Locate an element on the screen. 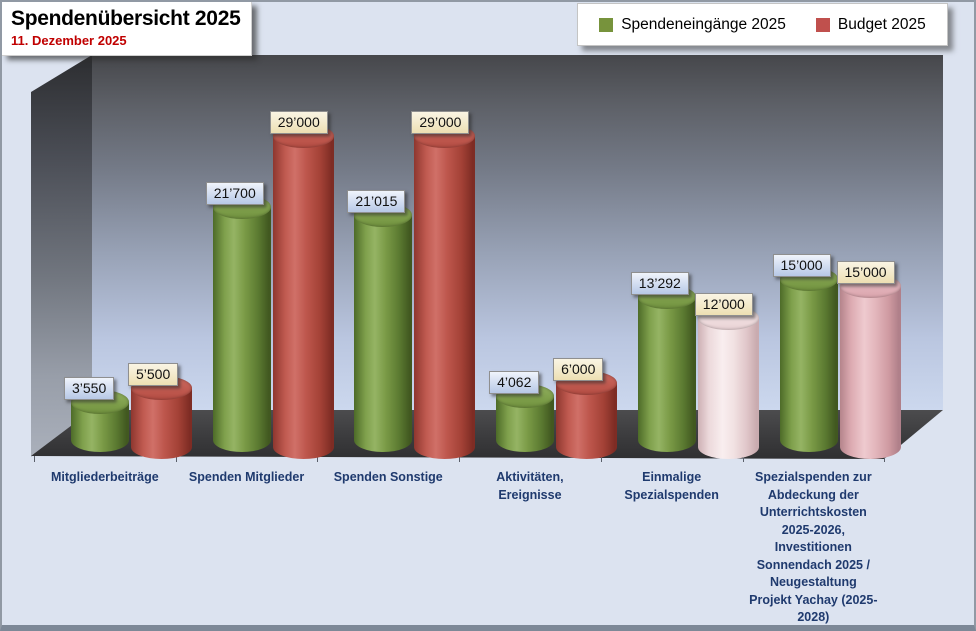 The width and height of the screenshot is (976, 631). legend-item-budget: Budget 2025 is located at coordinates (870, 24).